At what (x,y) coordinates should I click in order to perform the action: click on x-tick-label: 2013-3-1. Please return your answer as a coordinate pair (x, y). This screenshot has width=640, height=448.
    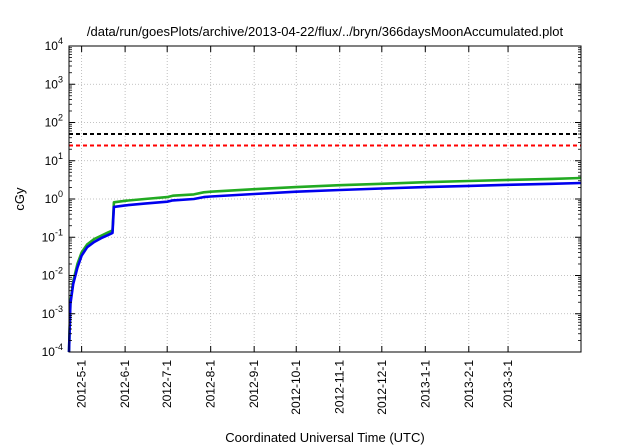
    Looking at the image, I should click on (508, 384).